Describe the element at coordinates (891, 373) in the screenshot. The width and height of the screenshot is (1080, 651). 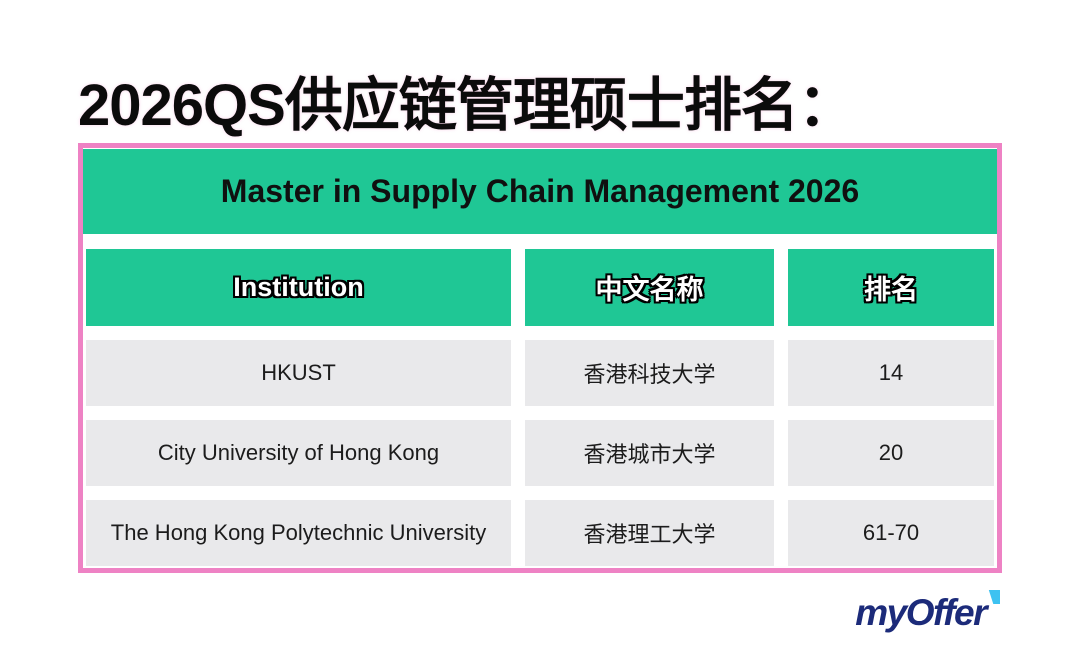
I see `cell-rank: 14` at that location.